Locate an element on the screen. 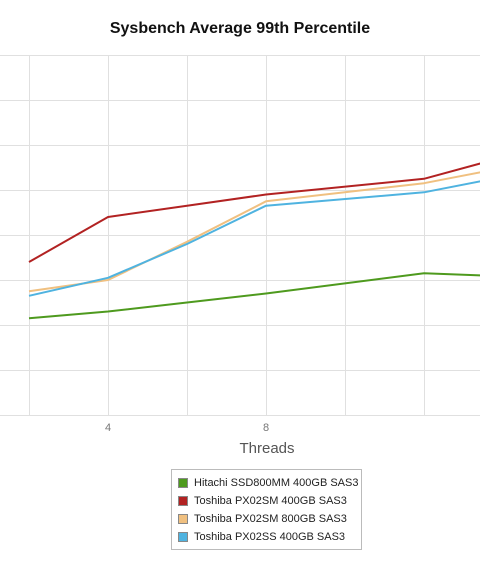 The height and width of the screenshot is (564, 480). x-tick-label: 8 is located at coordinates (266, 428).